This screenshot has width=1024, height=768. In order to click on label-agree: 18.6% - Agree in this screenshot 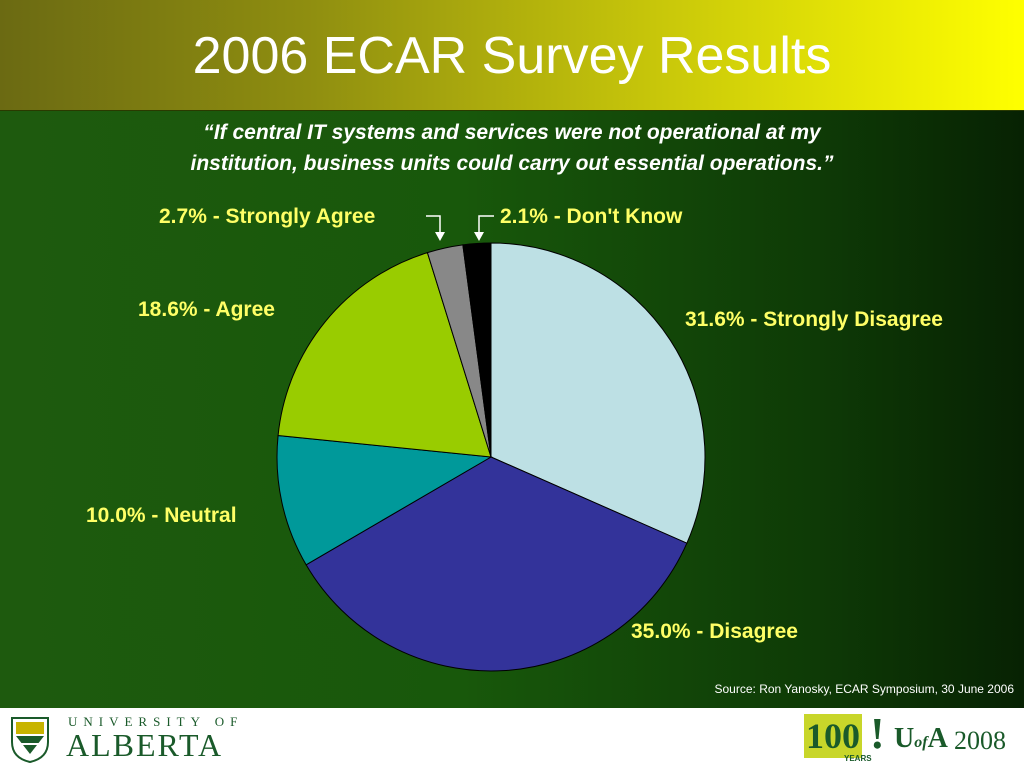, I will do `click(206, 309)`.